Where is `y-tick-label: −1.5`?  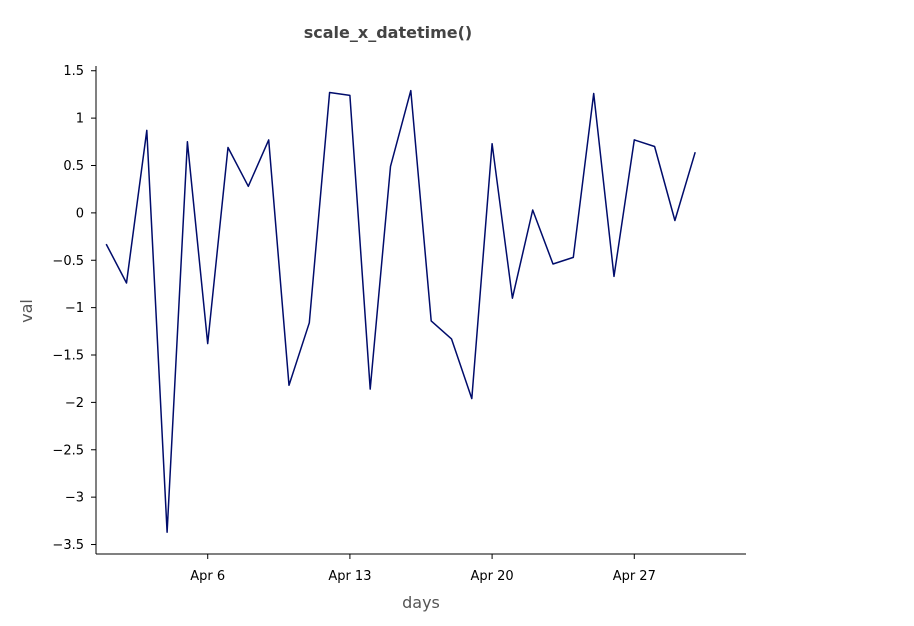
y-tick-label: −1.5 is located at coordinates (68, 356).